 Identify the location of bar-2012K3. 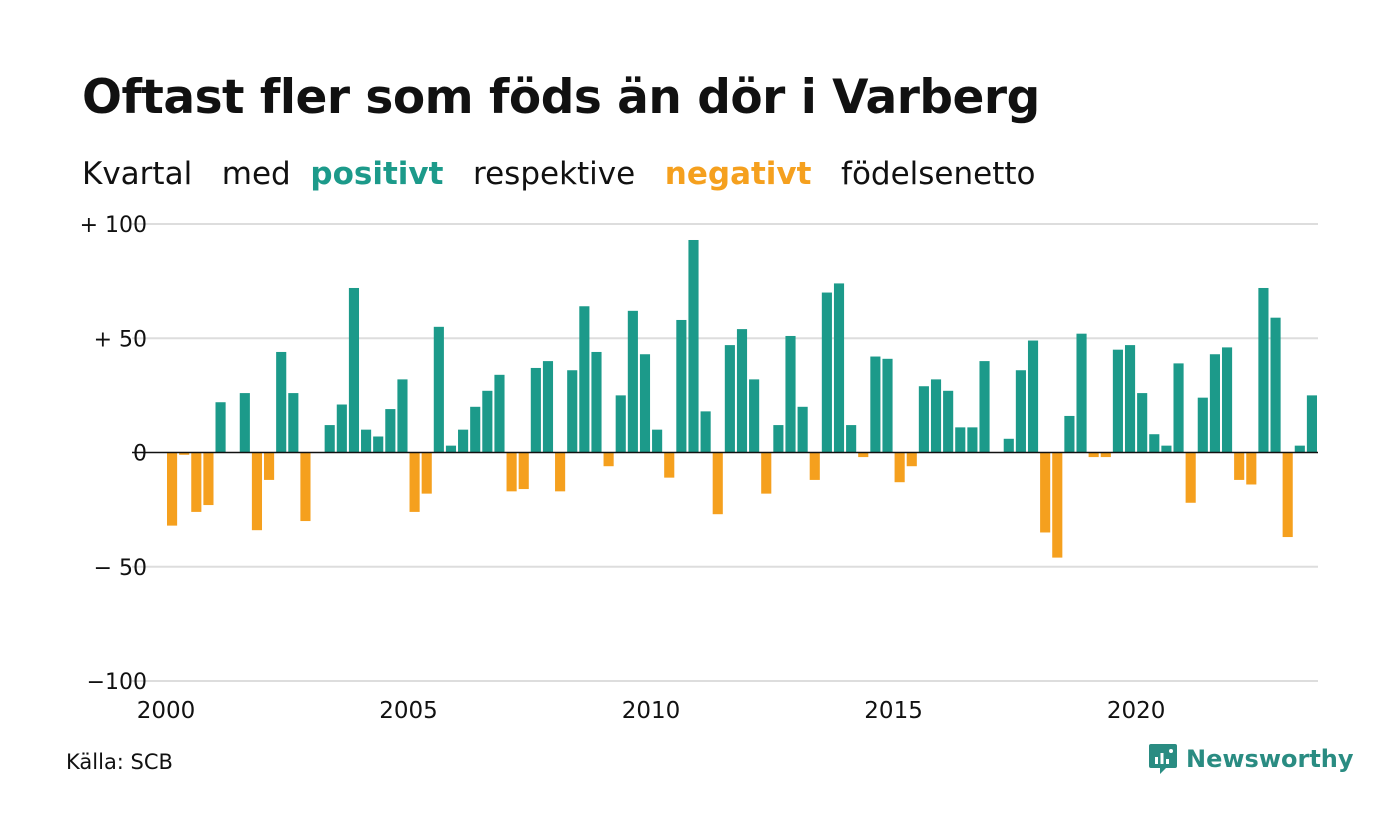
(778, 439).